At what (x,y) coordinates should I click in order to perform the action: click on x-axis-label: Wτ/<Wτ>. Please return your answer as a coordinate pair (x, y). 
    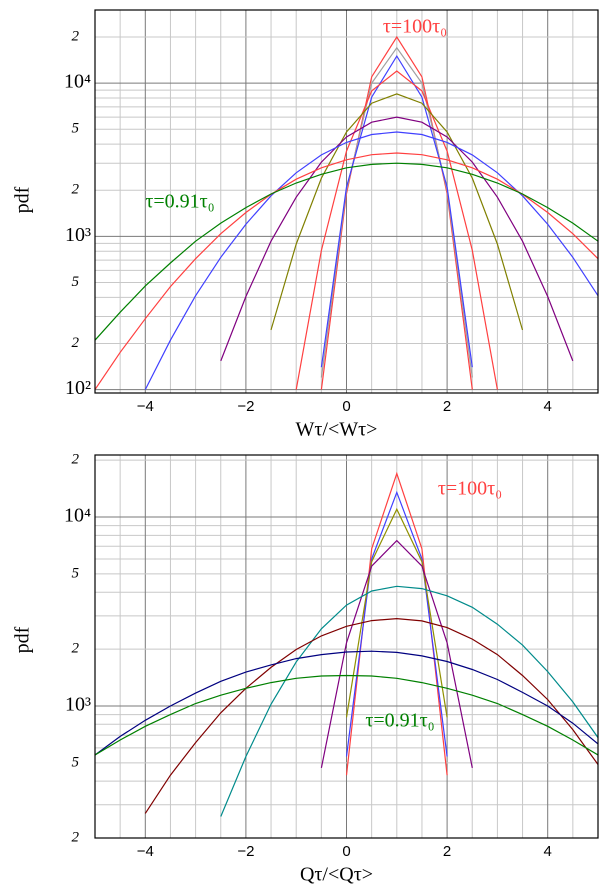
    Looking at the image, I should click on (337, 430).